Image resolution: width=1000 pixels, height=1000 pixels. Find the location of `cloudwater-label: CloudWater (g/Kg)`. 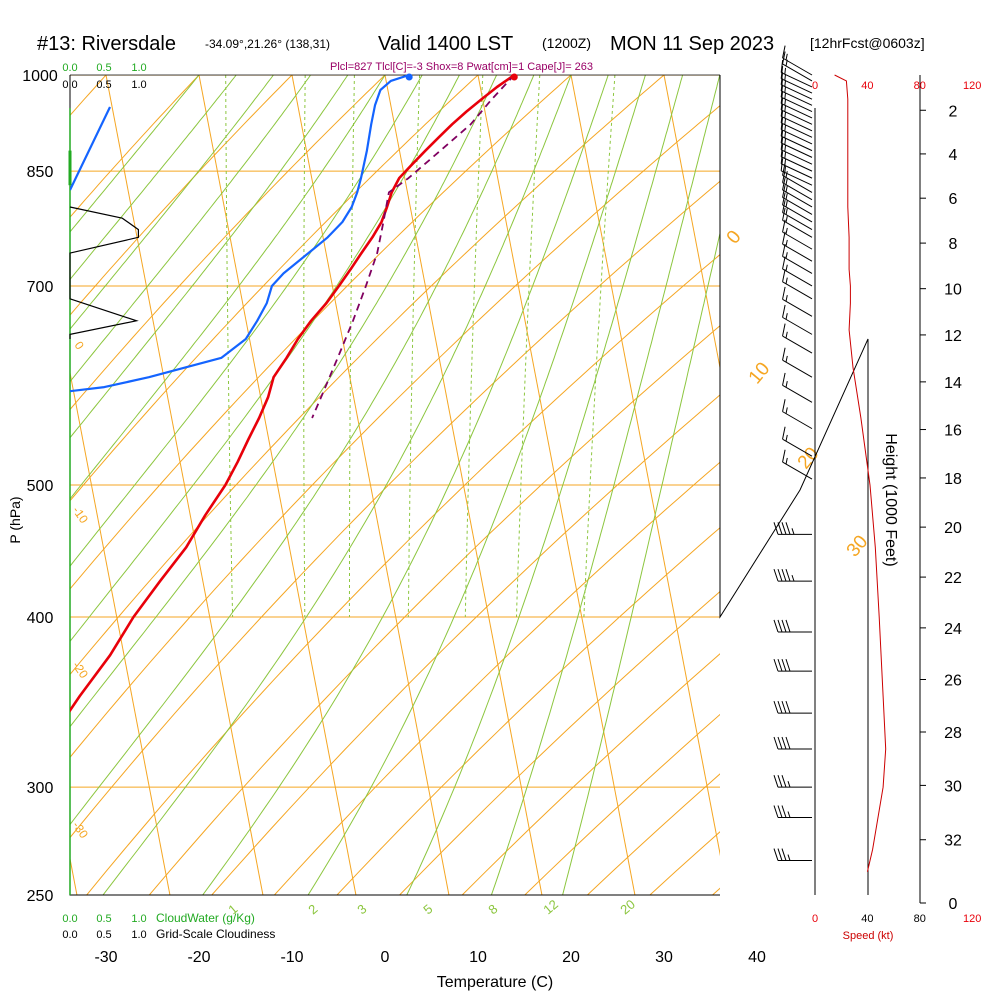

cloudwater-label: CloudWater (g/Kg) is located at coordinates (205, 918).